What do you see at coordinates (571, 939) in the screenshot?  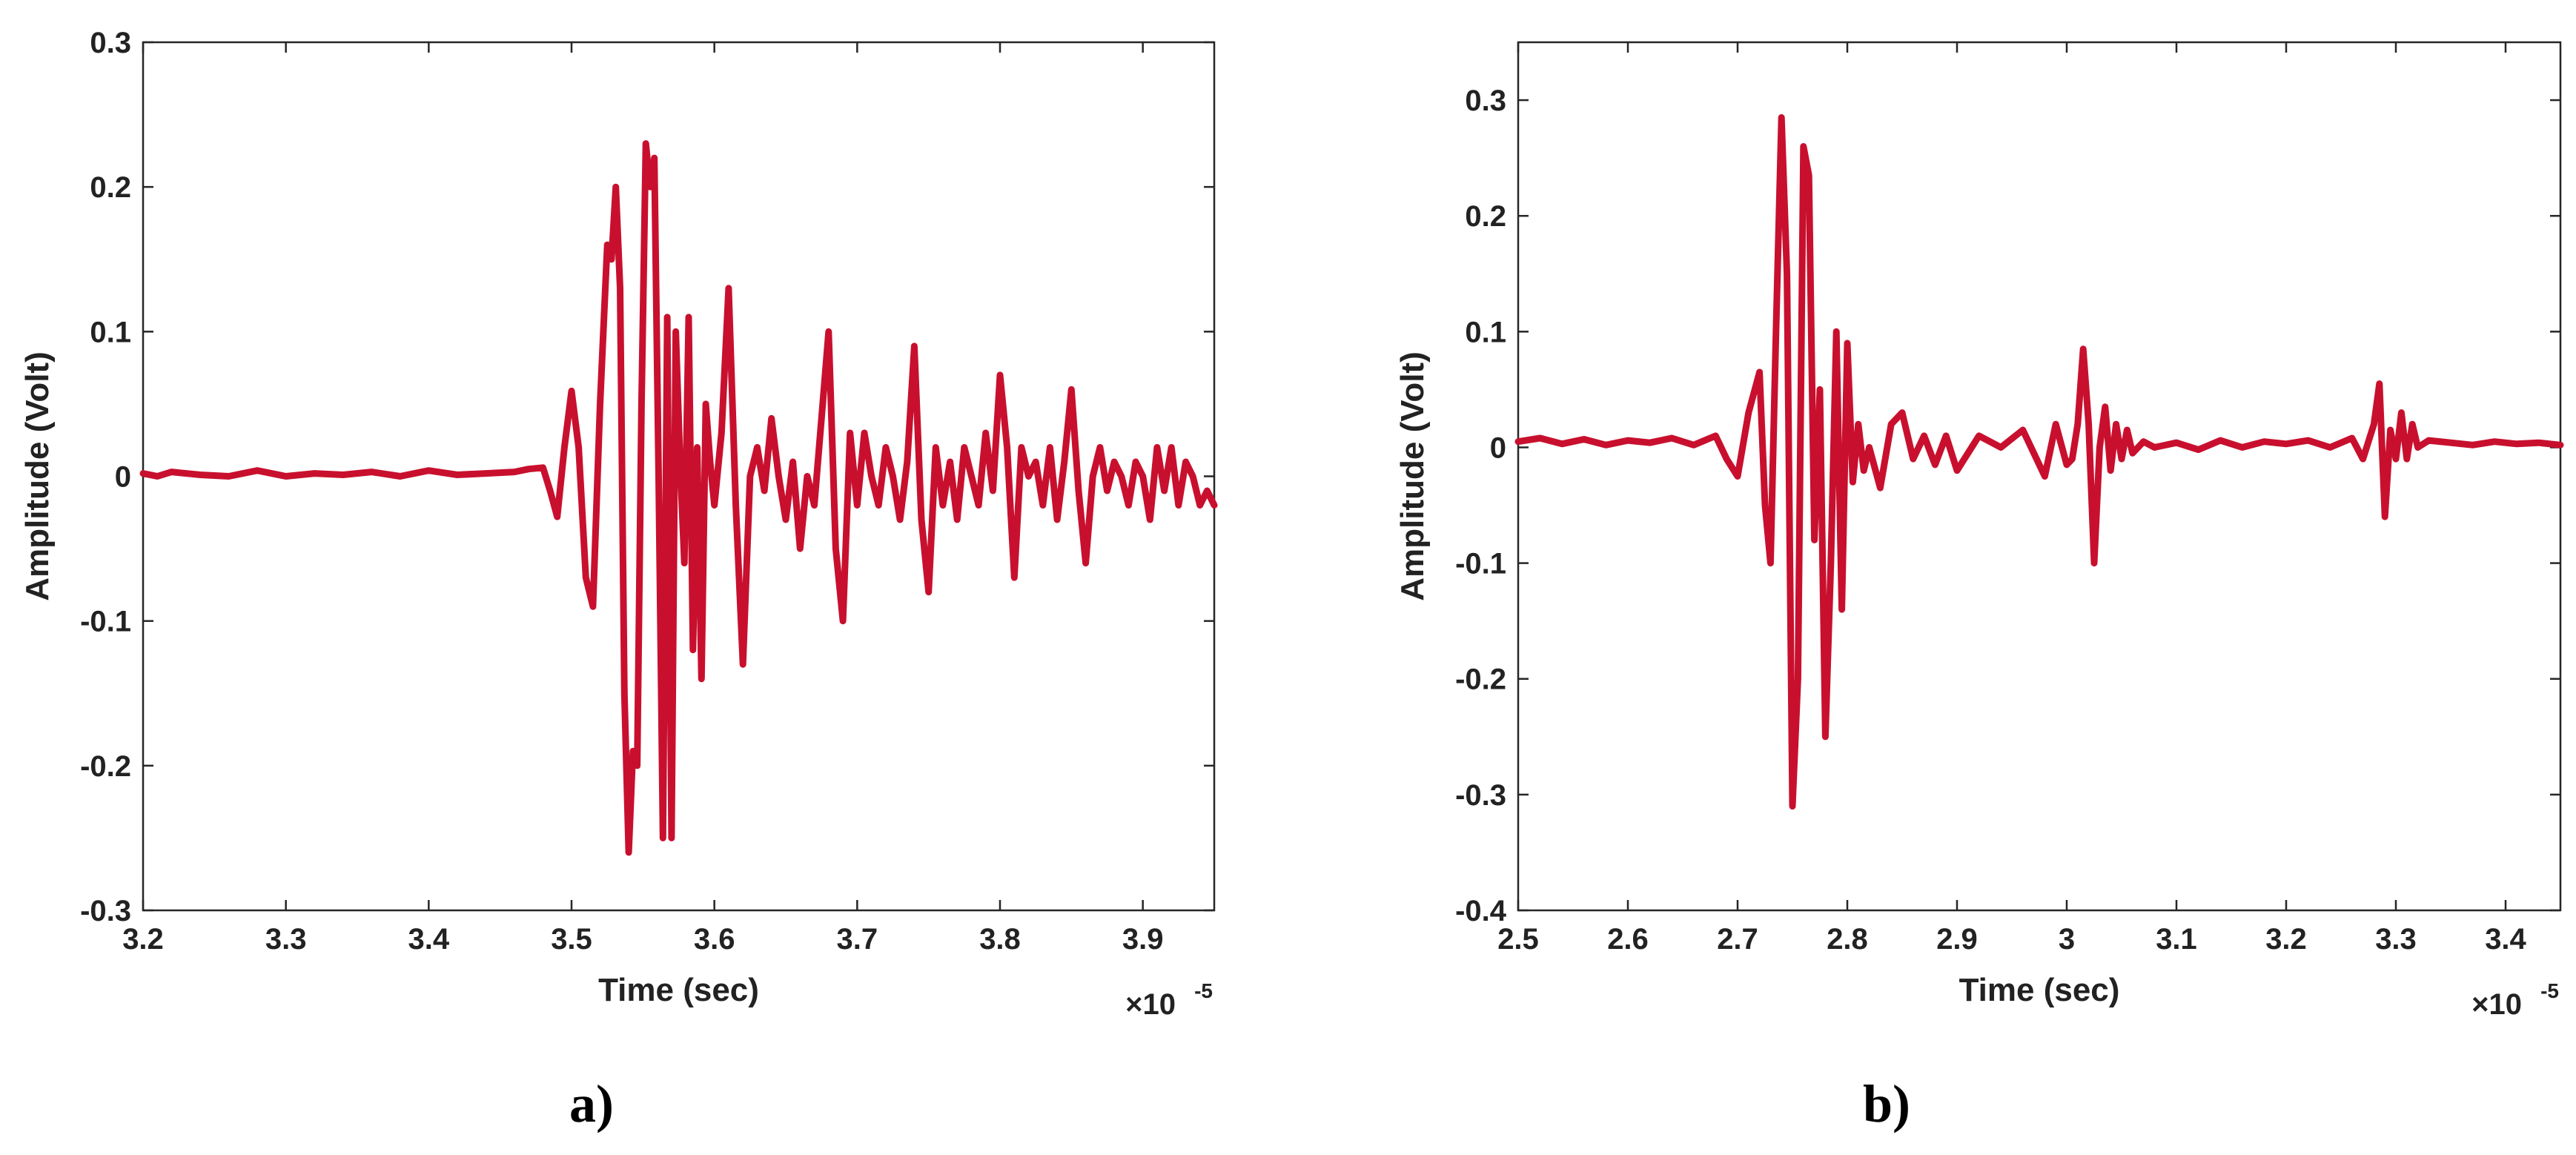 I see `x-tick-label: 3.5` at bounding box center [571, 939].